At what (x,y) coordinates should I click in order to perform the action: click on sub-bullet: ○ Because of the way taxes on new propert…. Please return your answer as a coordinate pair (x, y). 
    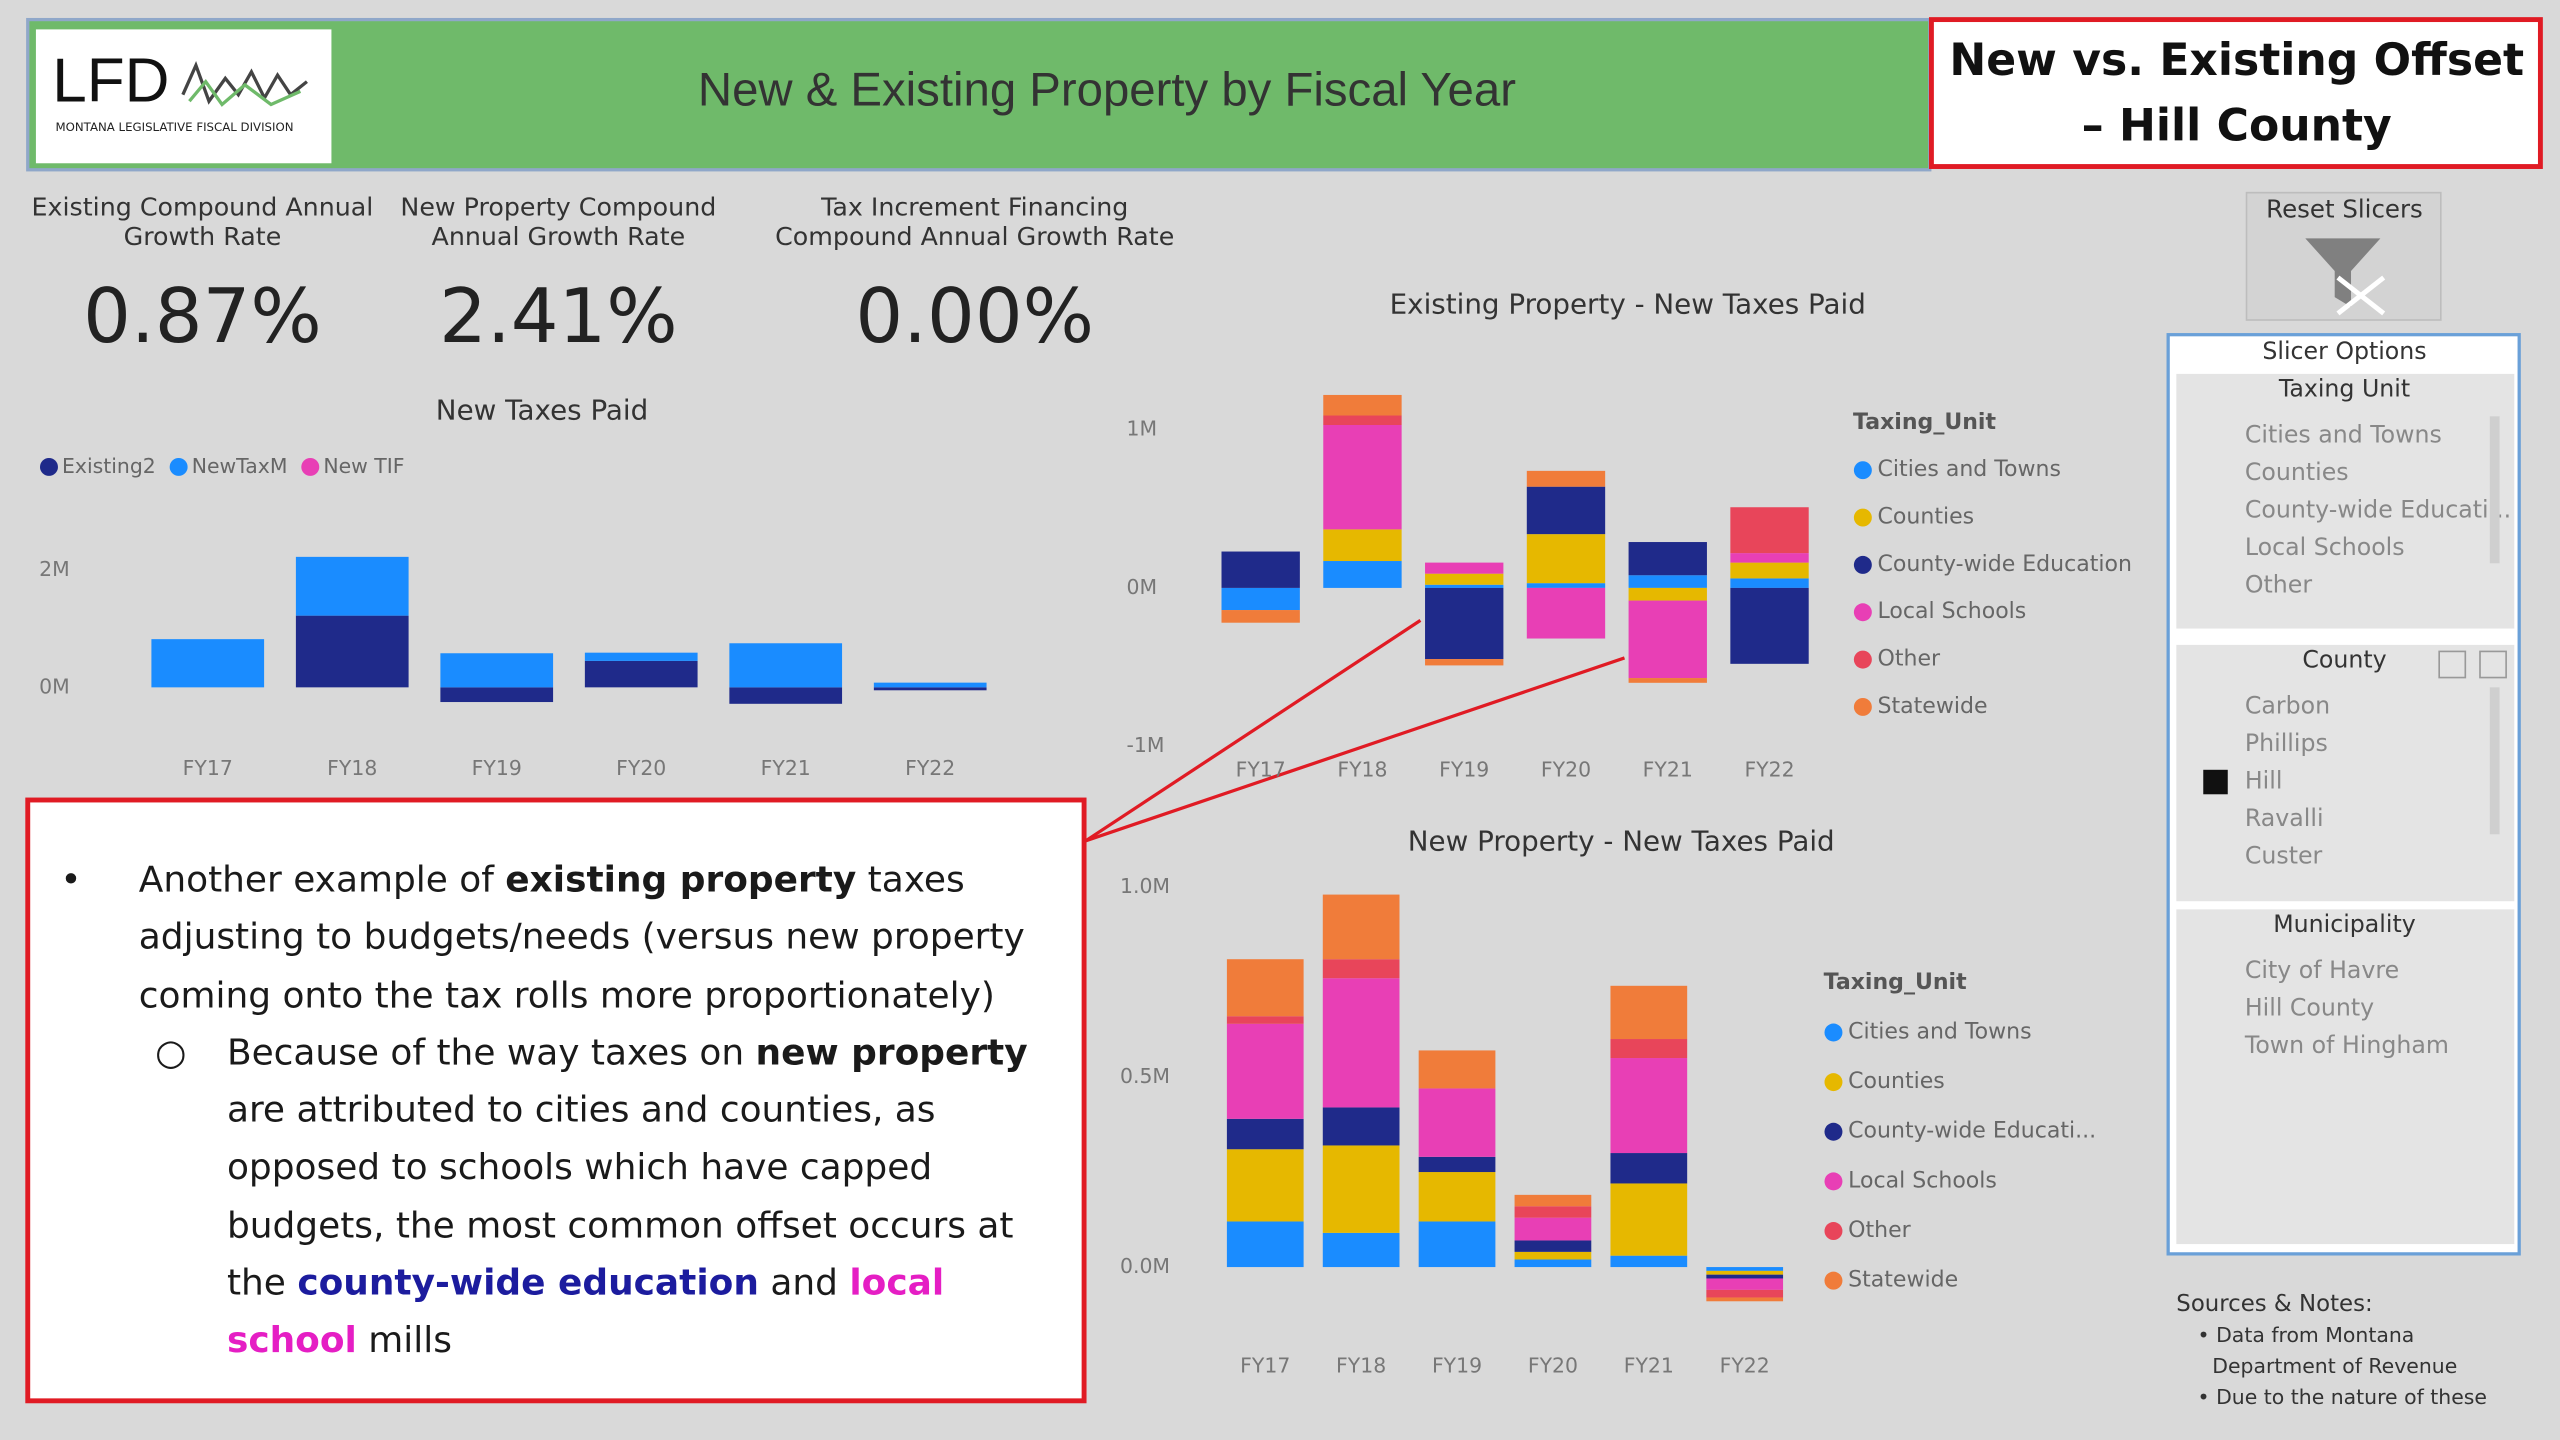
    Looking at the image, I should click on (563, 1198).